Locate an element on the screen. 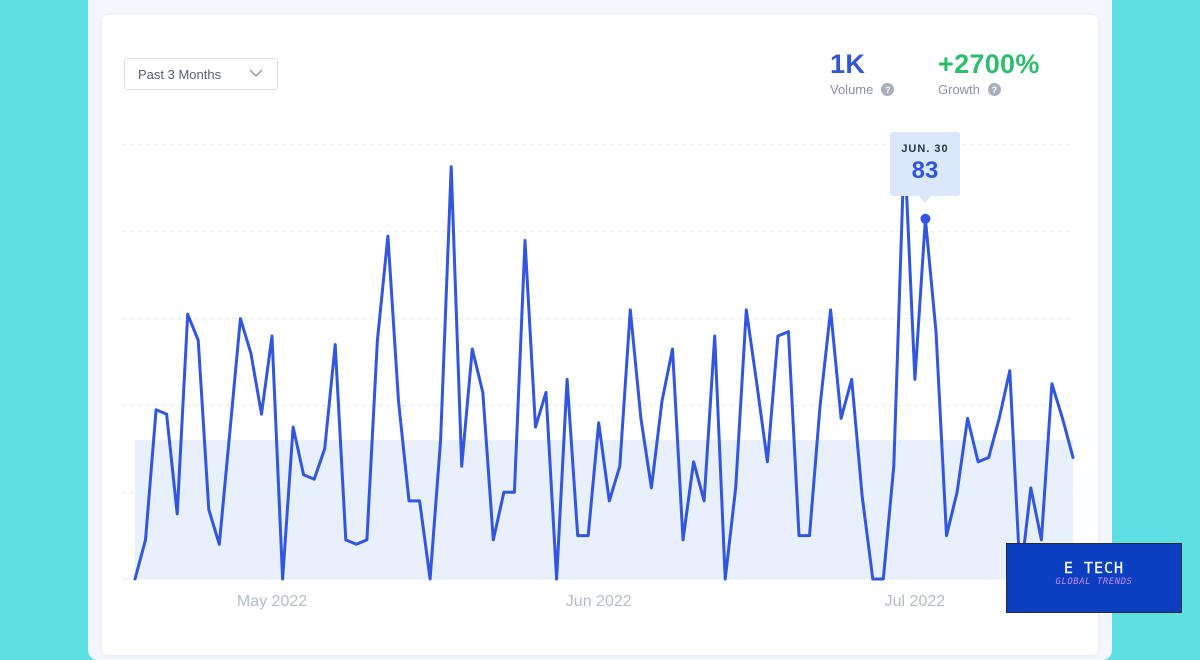 This screenshot has height=660, width=1200. growth-help-icon: ? is located at coordinates (994, 89).